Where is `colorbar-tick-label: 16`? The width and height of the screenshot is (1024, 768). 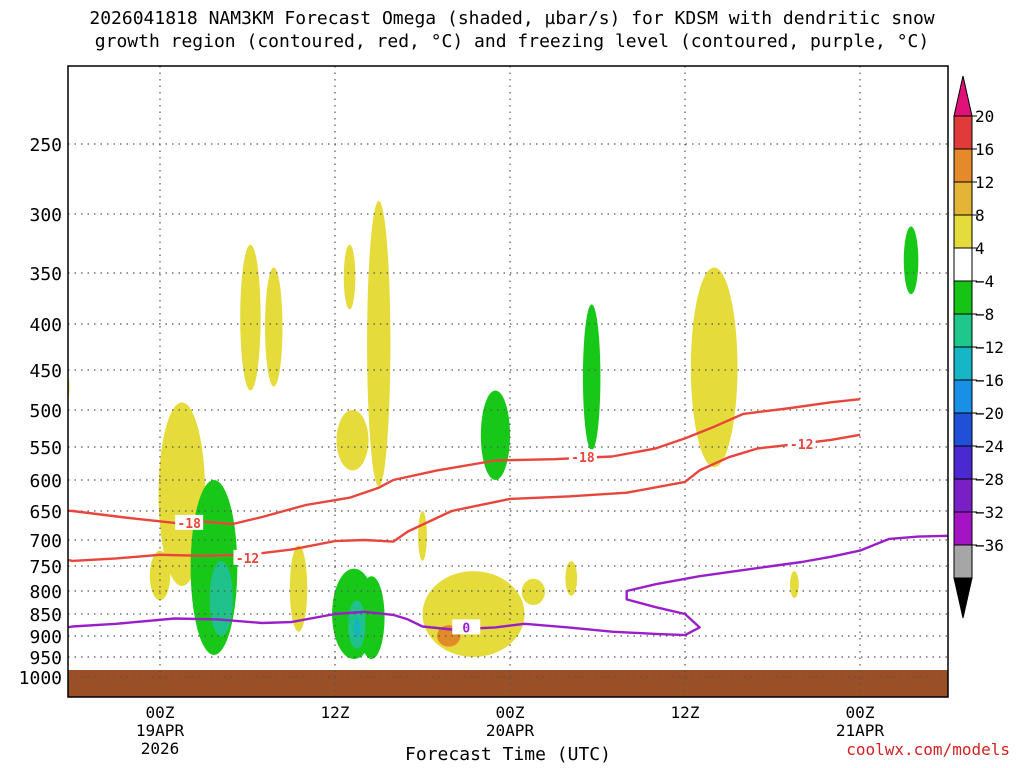 colorbar-tick-label: 16 is located at coordinates (984, 149).